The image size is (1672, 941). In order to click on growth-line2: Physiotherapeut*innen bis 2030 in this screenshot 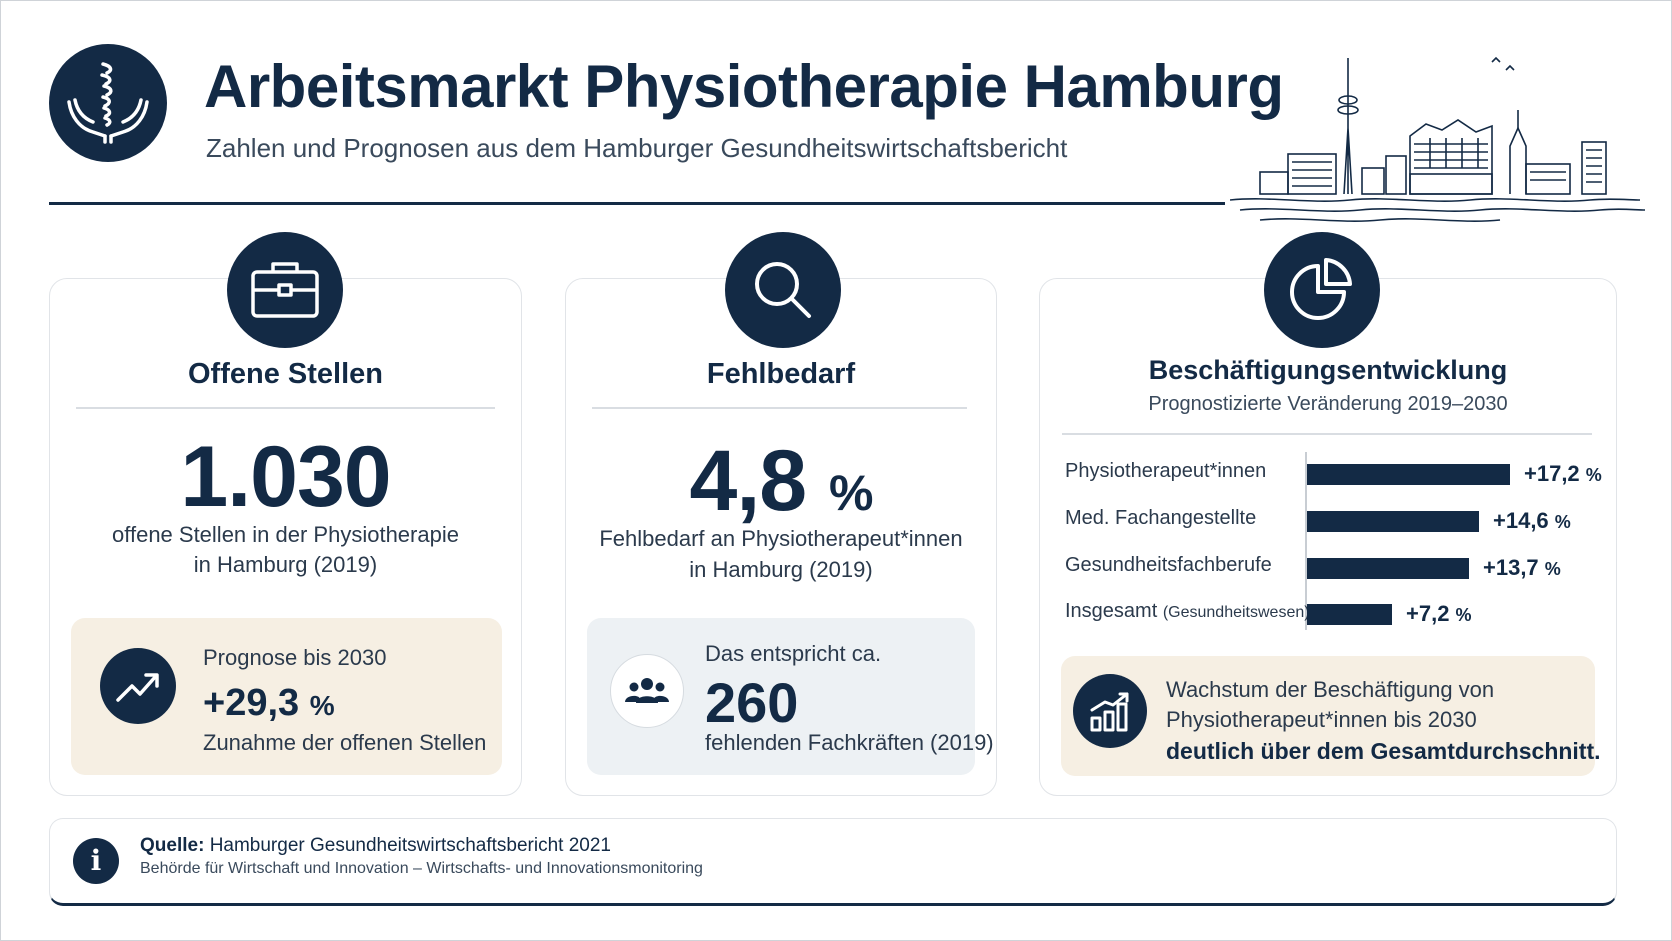, I will do `click(1321, 719)`.